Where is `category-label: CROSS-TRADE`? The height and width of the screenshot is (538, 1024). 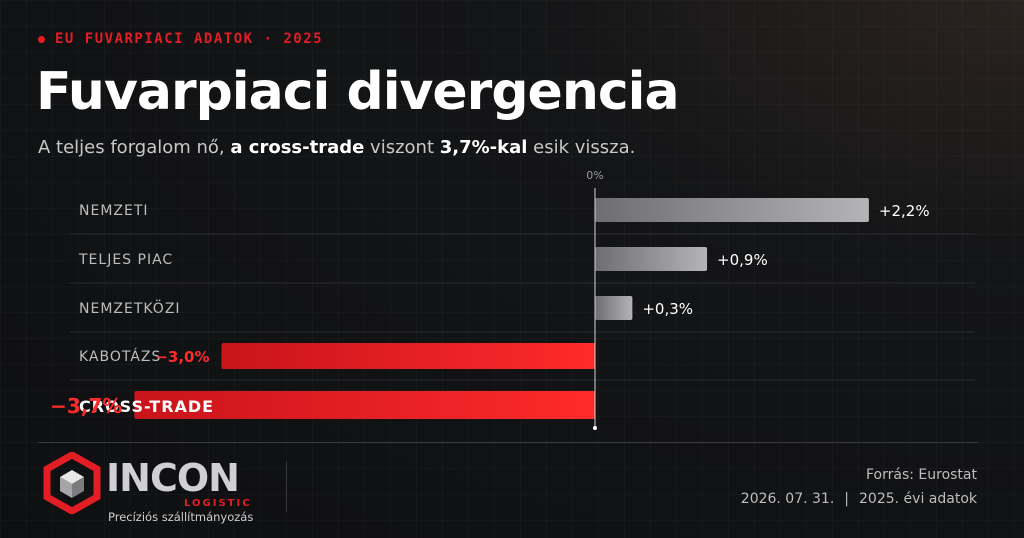 category-label: CROSS-TRADE is located at coordinates (146, 406).